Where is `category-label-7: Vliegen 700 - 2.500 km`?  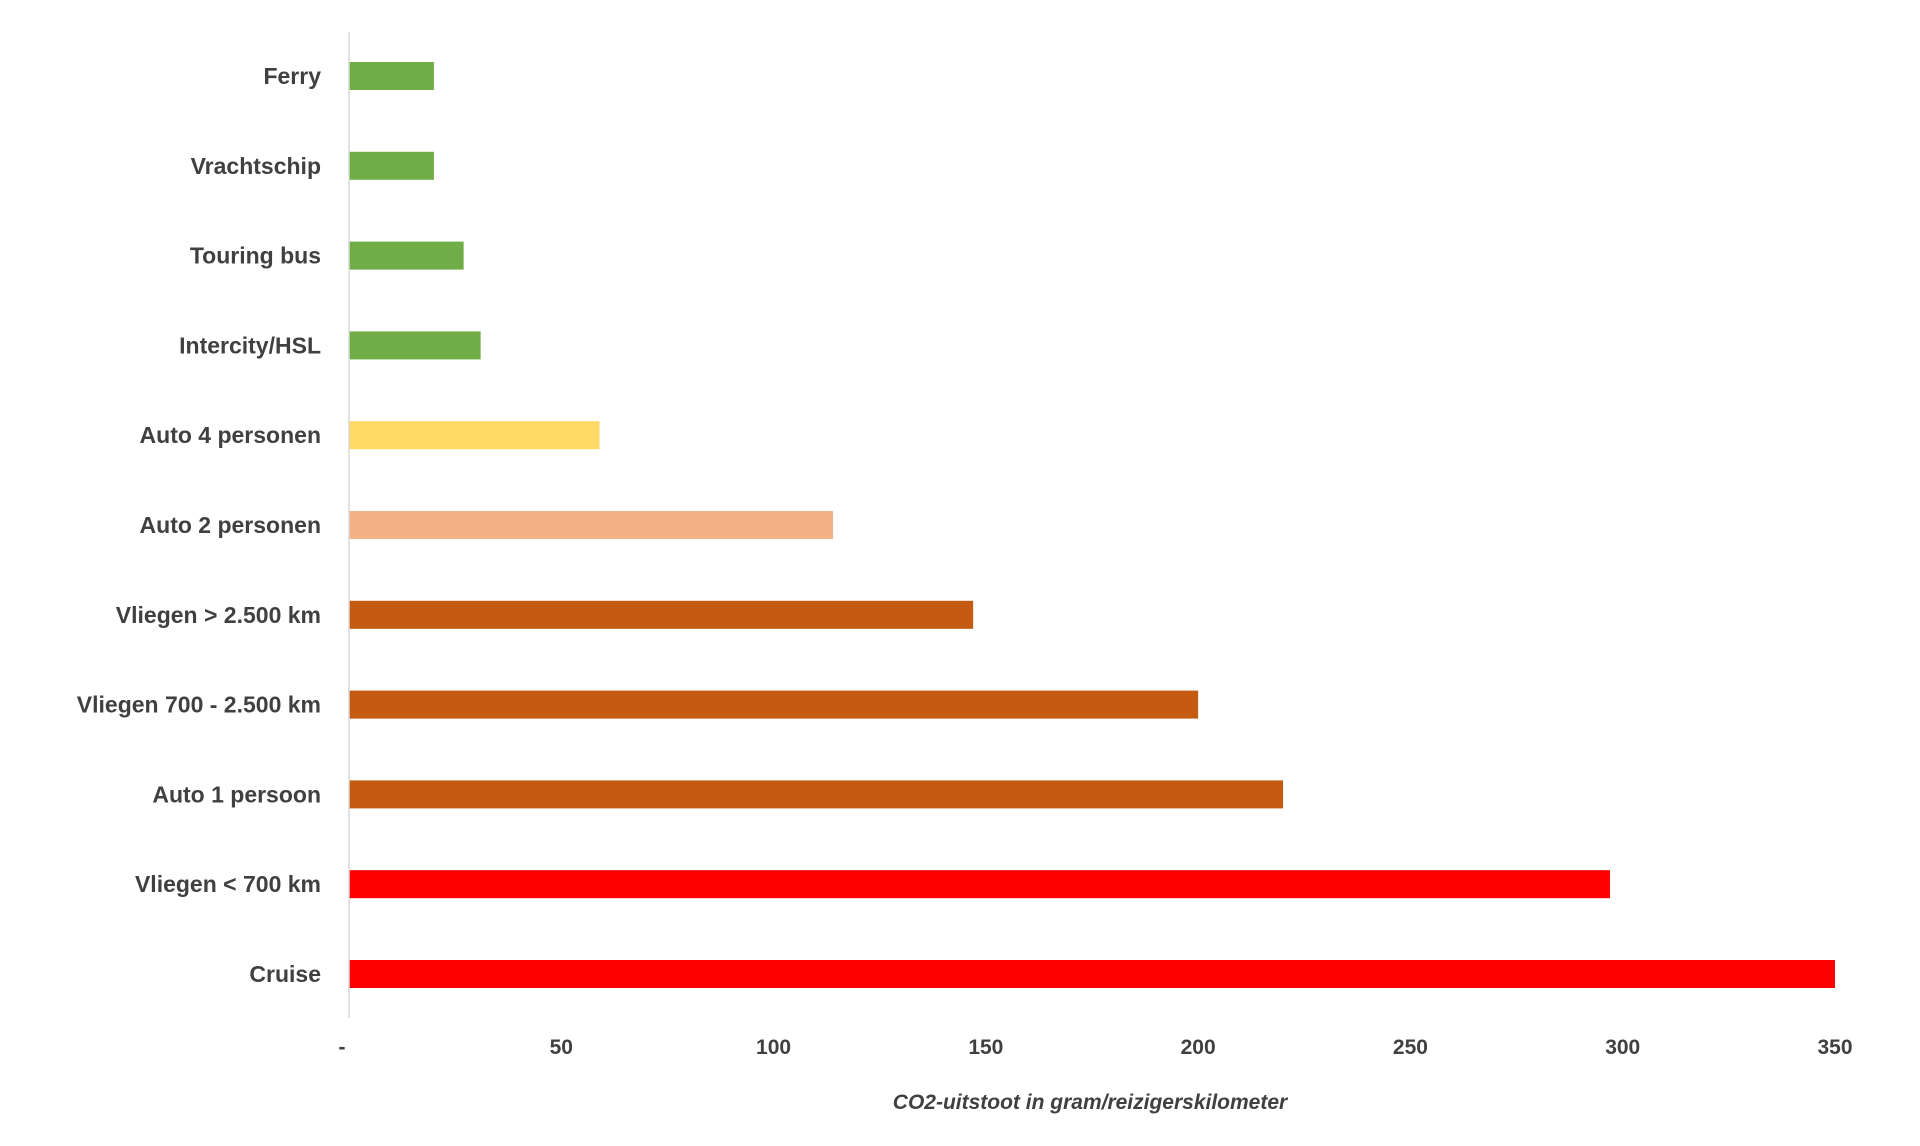 category-label-7: Vliegen 700 - 2.500 km is located at coordinates (199, 705).